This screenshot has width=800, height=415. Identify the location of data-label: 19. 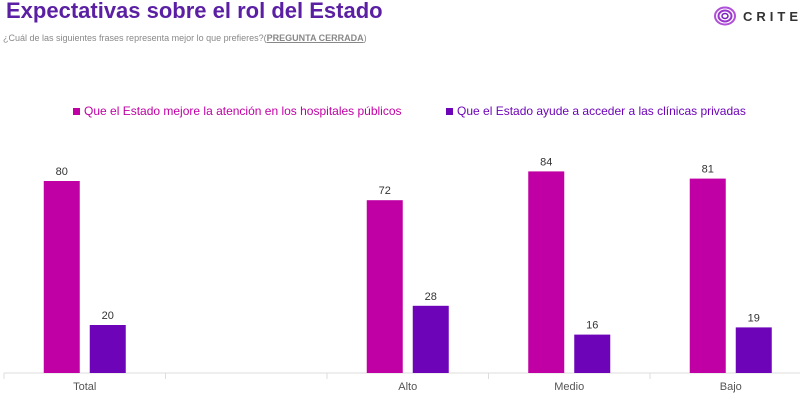
(754, 318).